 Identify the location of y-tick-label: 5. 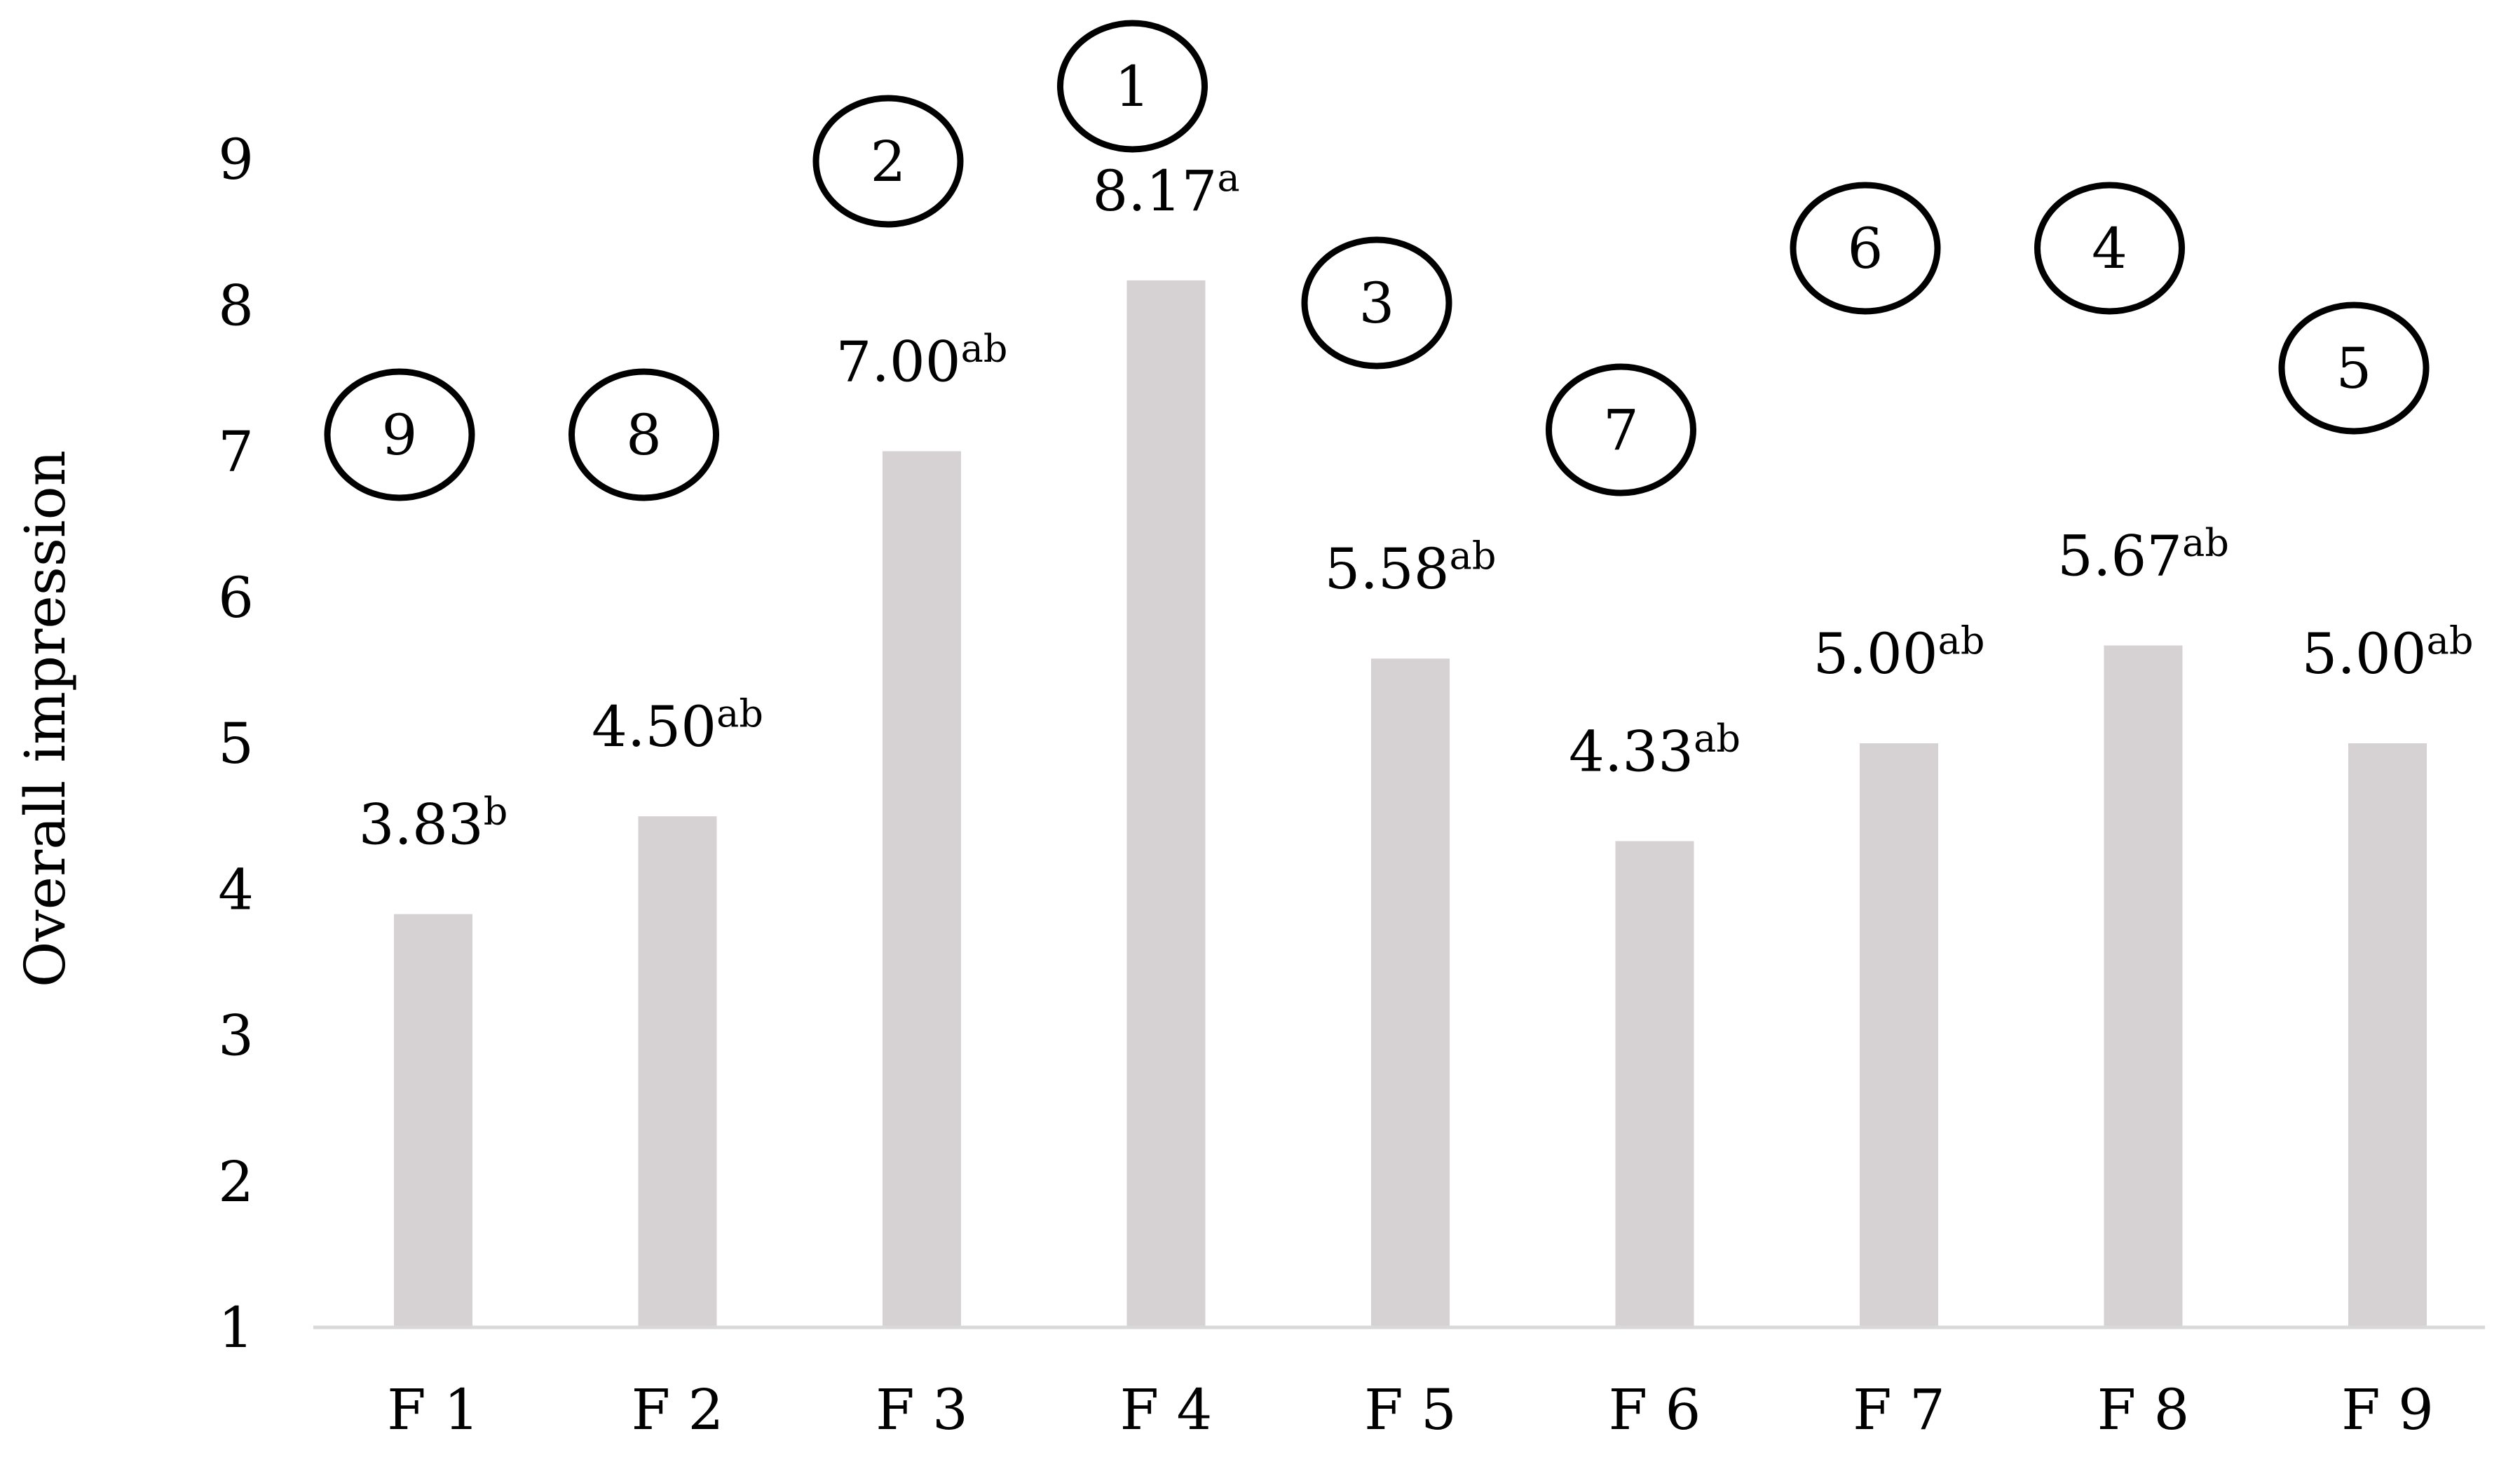
(236, 743).